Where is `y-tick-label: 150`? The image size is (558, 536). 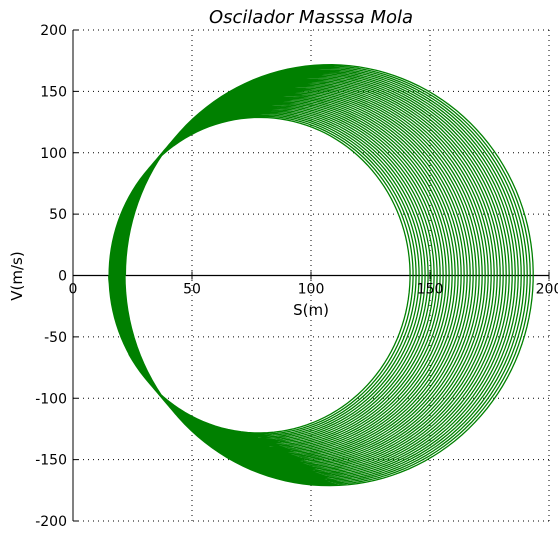 y-tick-label: 150 is located at coordinates (53, 92).